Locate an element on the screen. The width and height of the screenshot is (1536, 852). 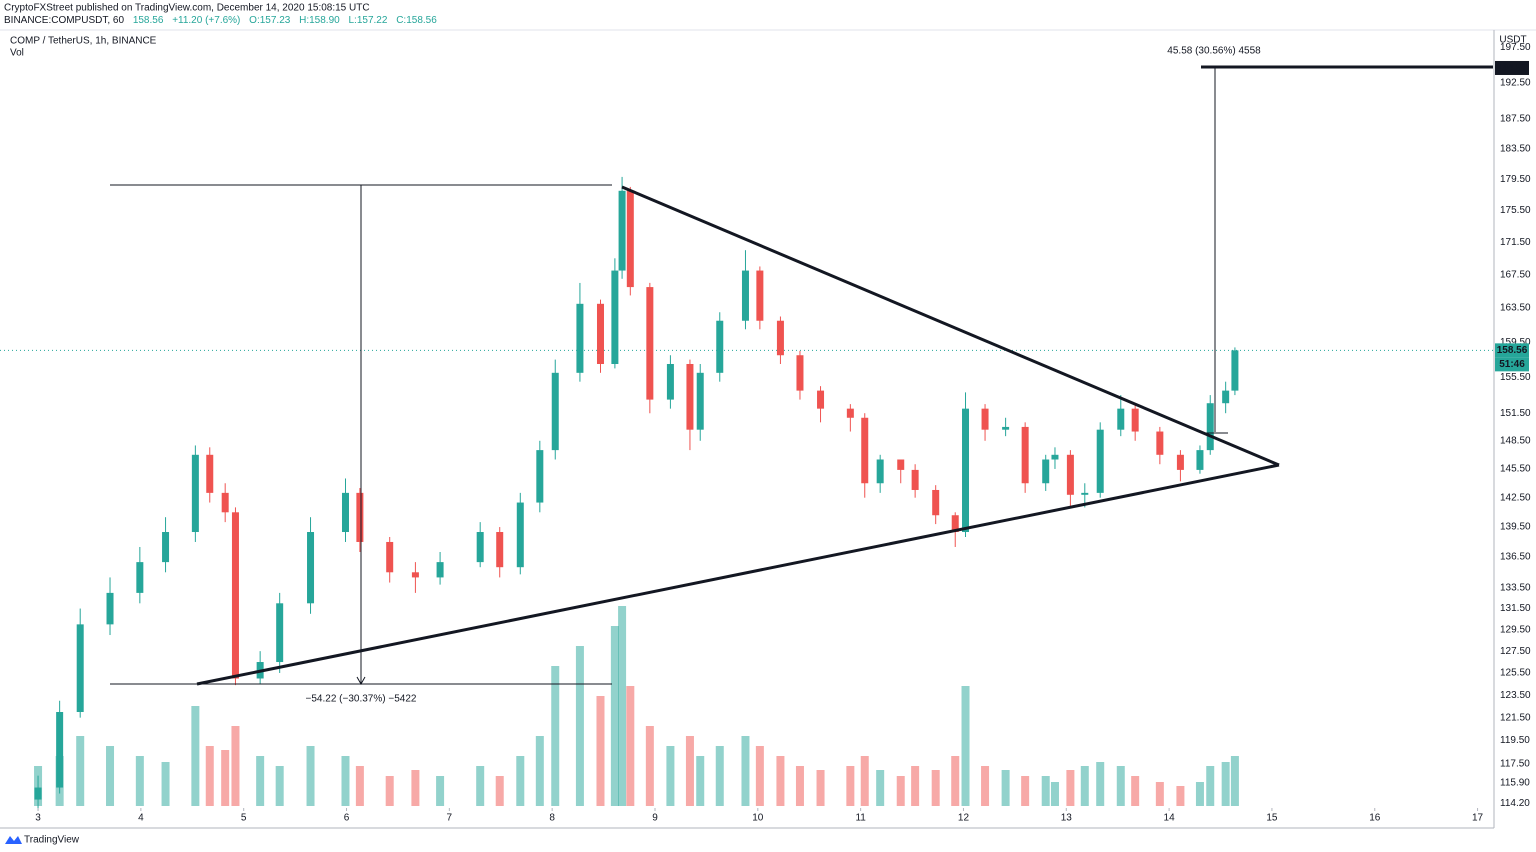
y-tick-label: 197.50 is located at coordinates (1515, 47).